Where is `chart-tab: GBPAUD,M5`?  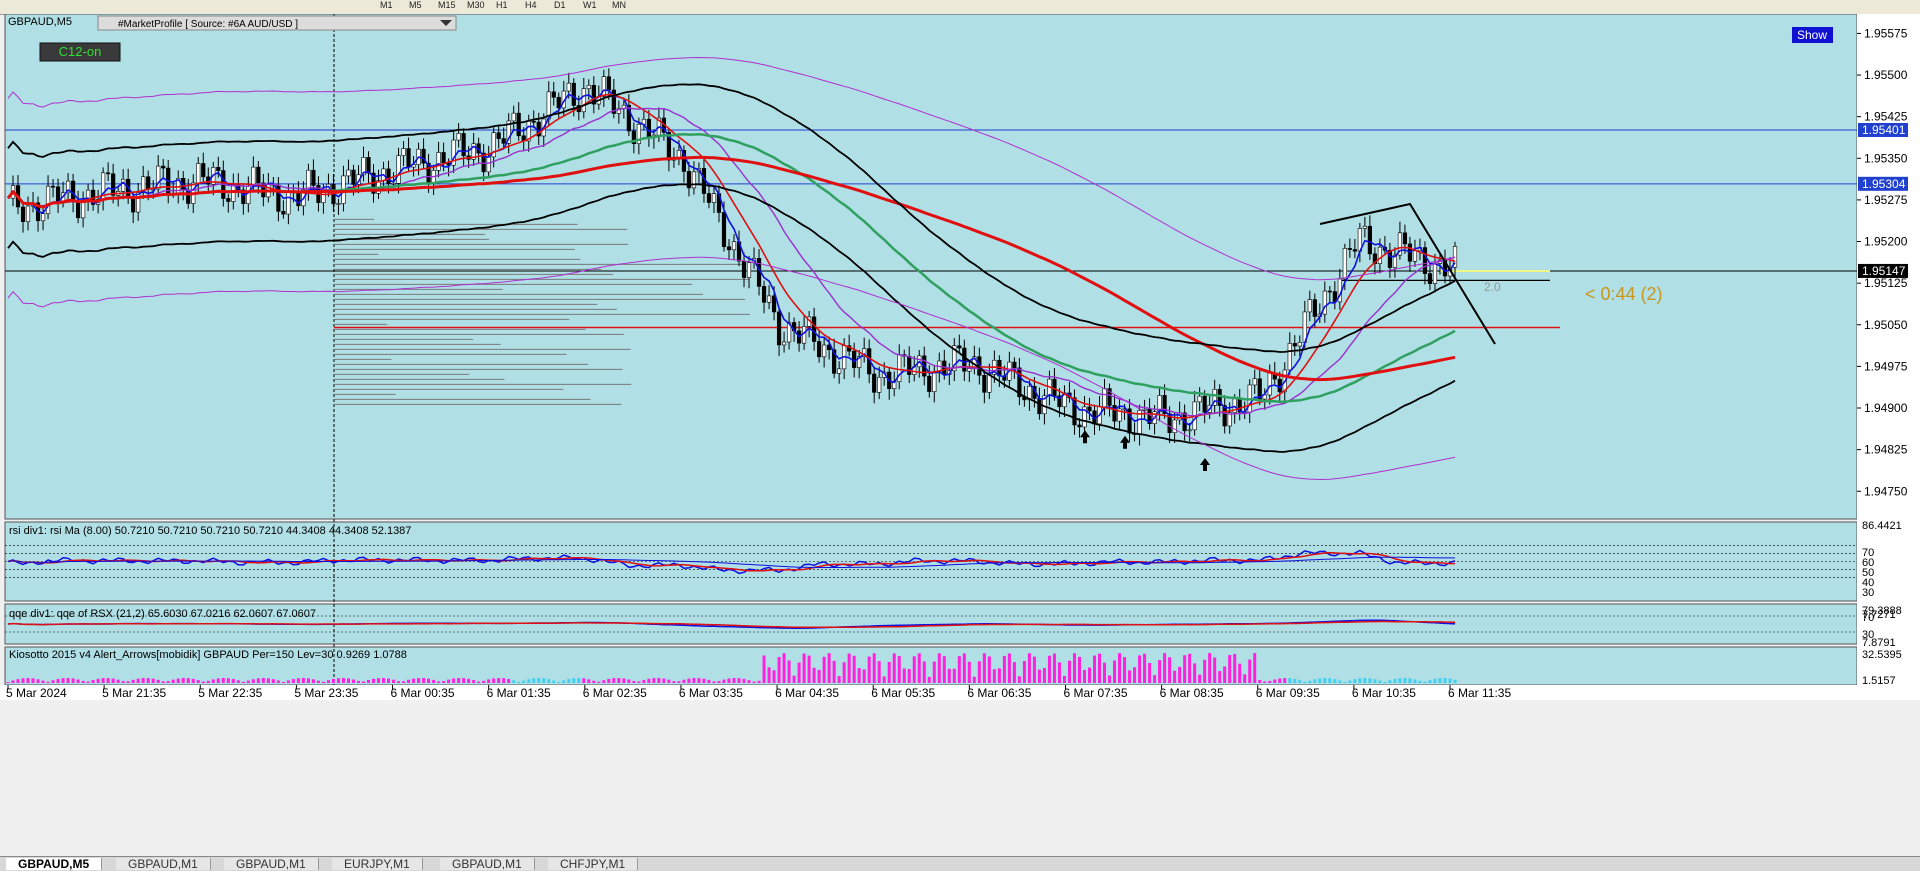
chart-tab: GBPAUD,M5 is located at coordinates (54, 864).